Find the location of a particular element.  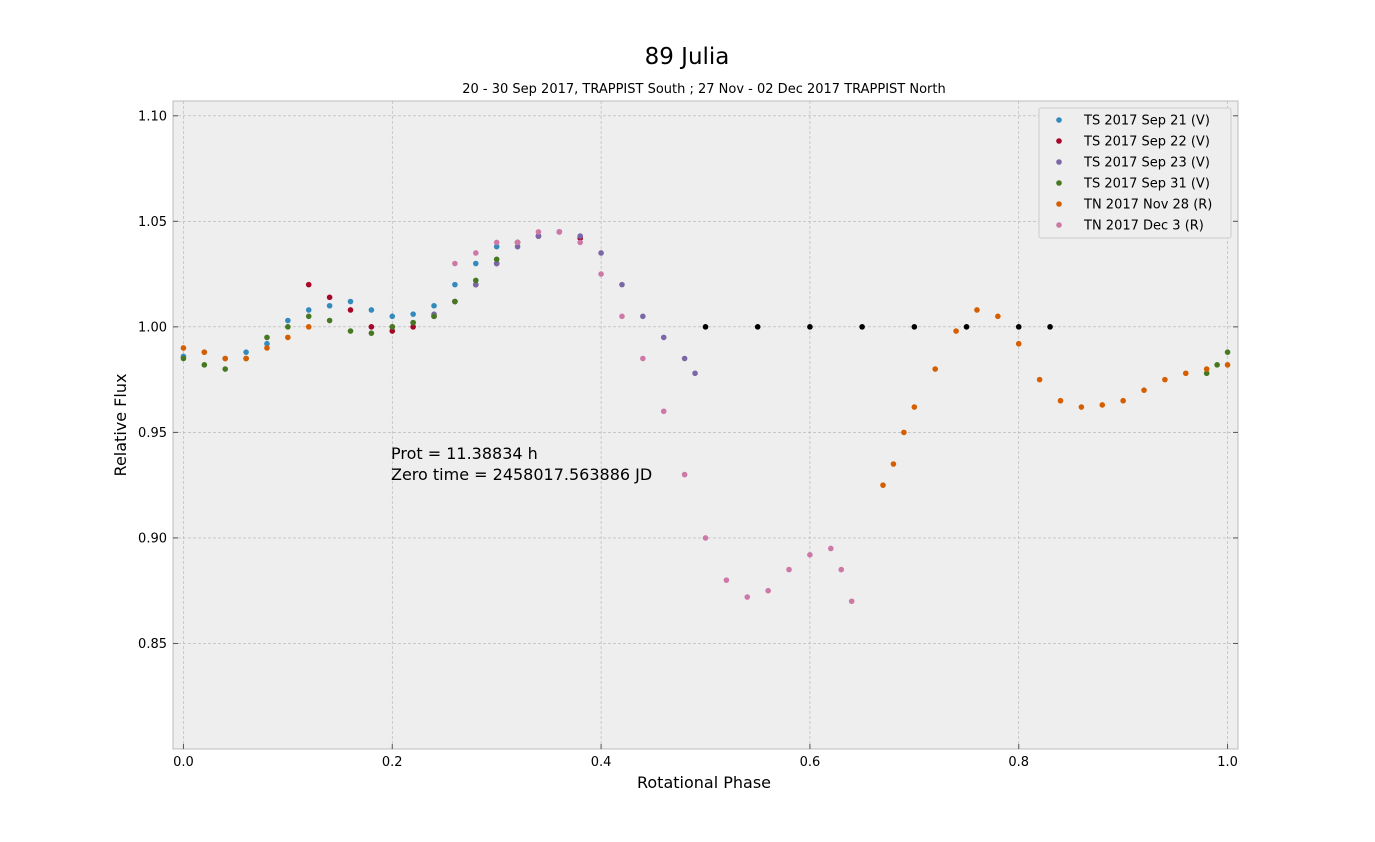

legend-label: TS 2017 Sep 22 (V) is located at coordinates (1146, 142).